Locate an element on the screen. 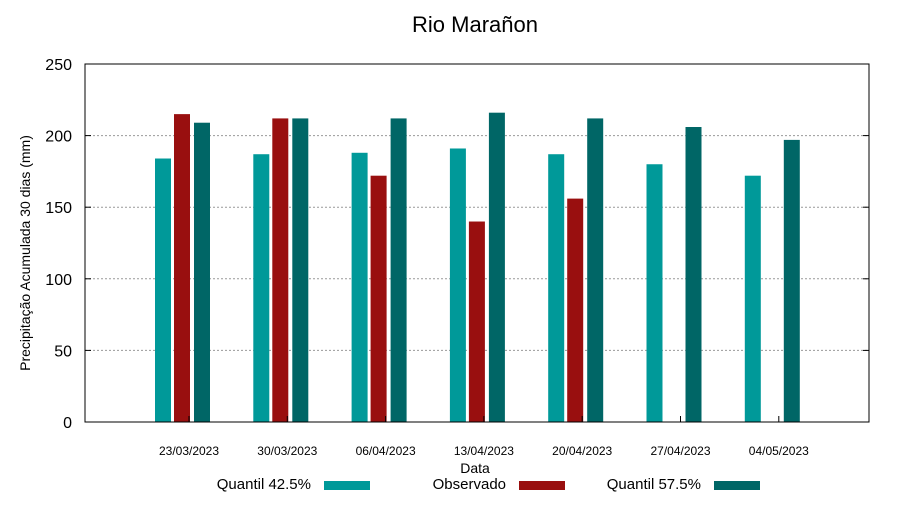 The image size is (900, 505). x-tick-label: 30/03/2023 is located at coordinates (287, 451).